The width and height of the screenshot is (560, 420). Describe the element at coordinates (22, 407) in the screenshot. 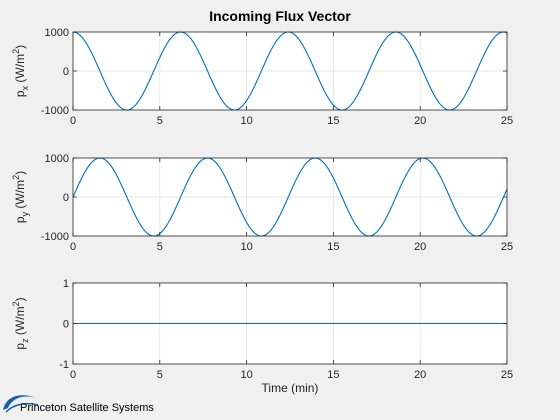

I see `orbit-swoosh-icon-accent` at that location.